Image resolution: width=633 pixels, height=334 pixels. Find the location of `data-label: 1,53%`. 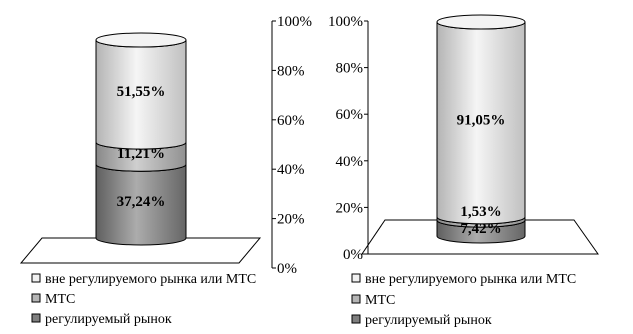

data-label: 1,53% is located at coordinates (480, 212).